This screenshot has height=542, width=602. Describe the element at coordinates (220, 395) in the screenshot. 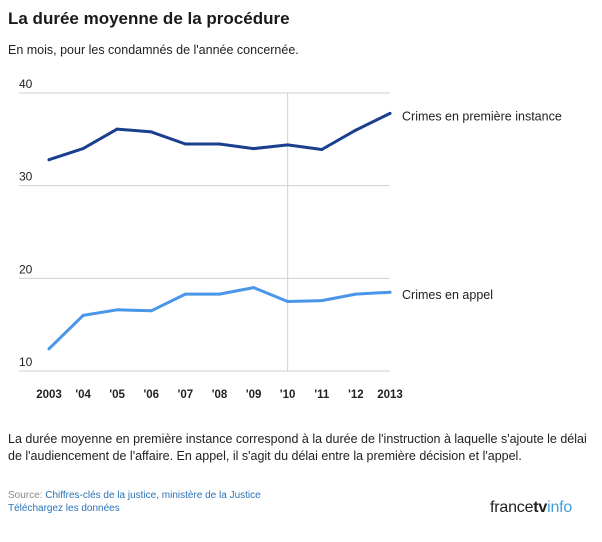

I see `x-tick-label-5: '08` at that location.